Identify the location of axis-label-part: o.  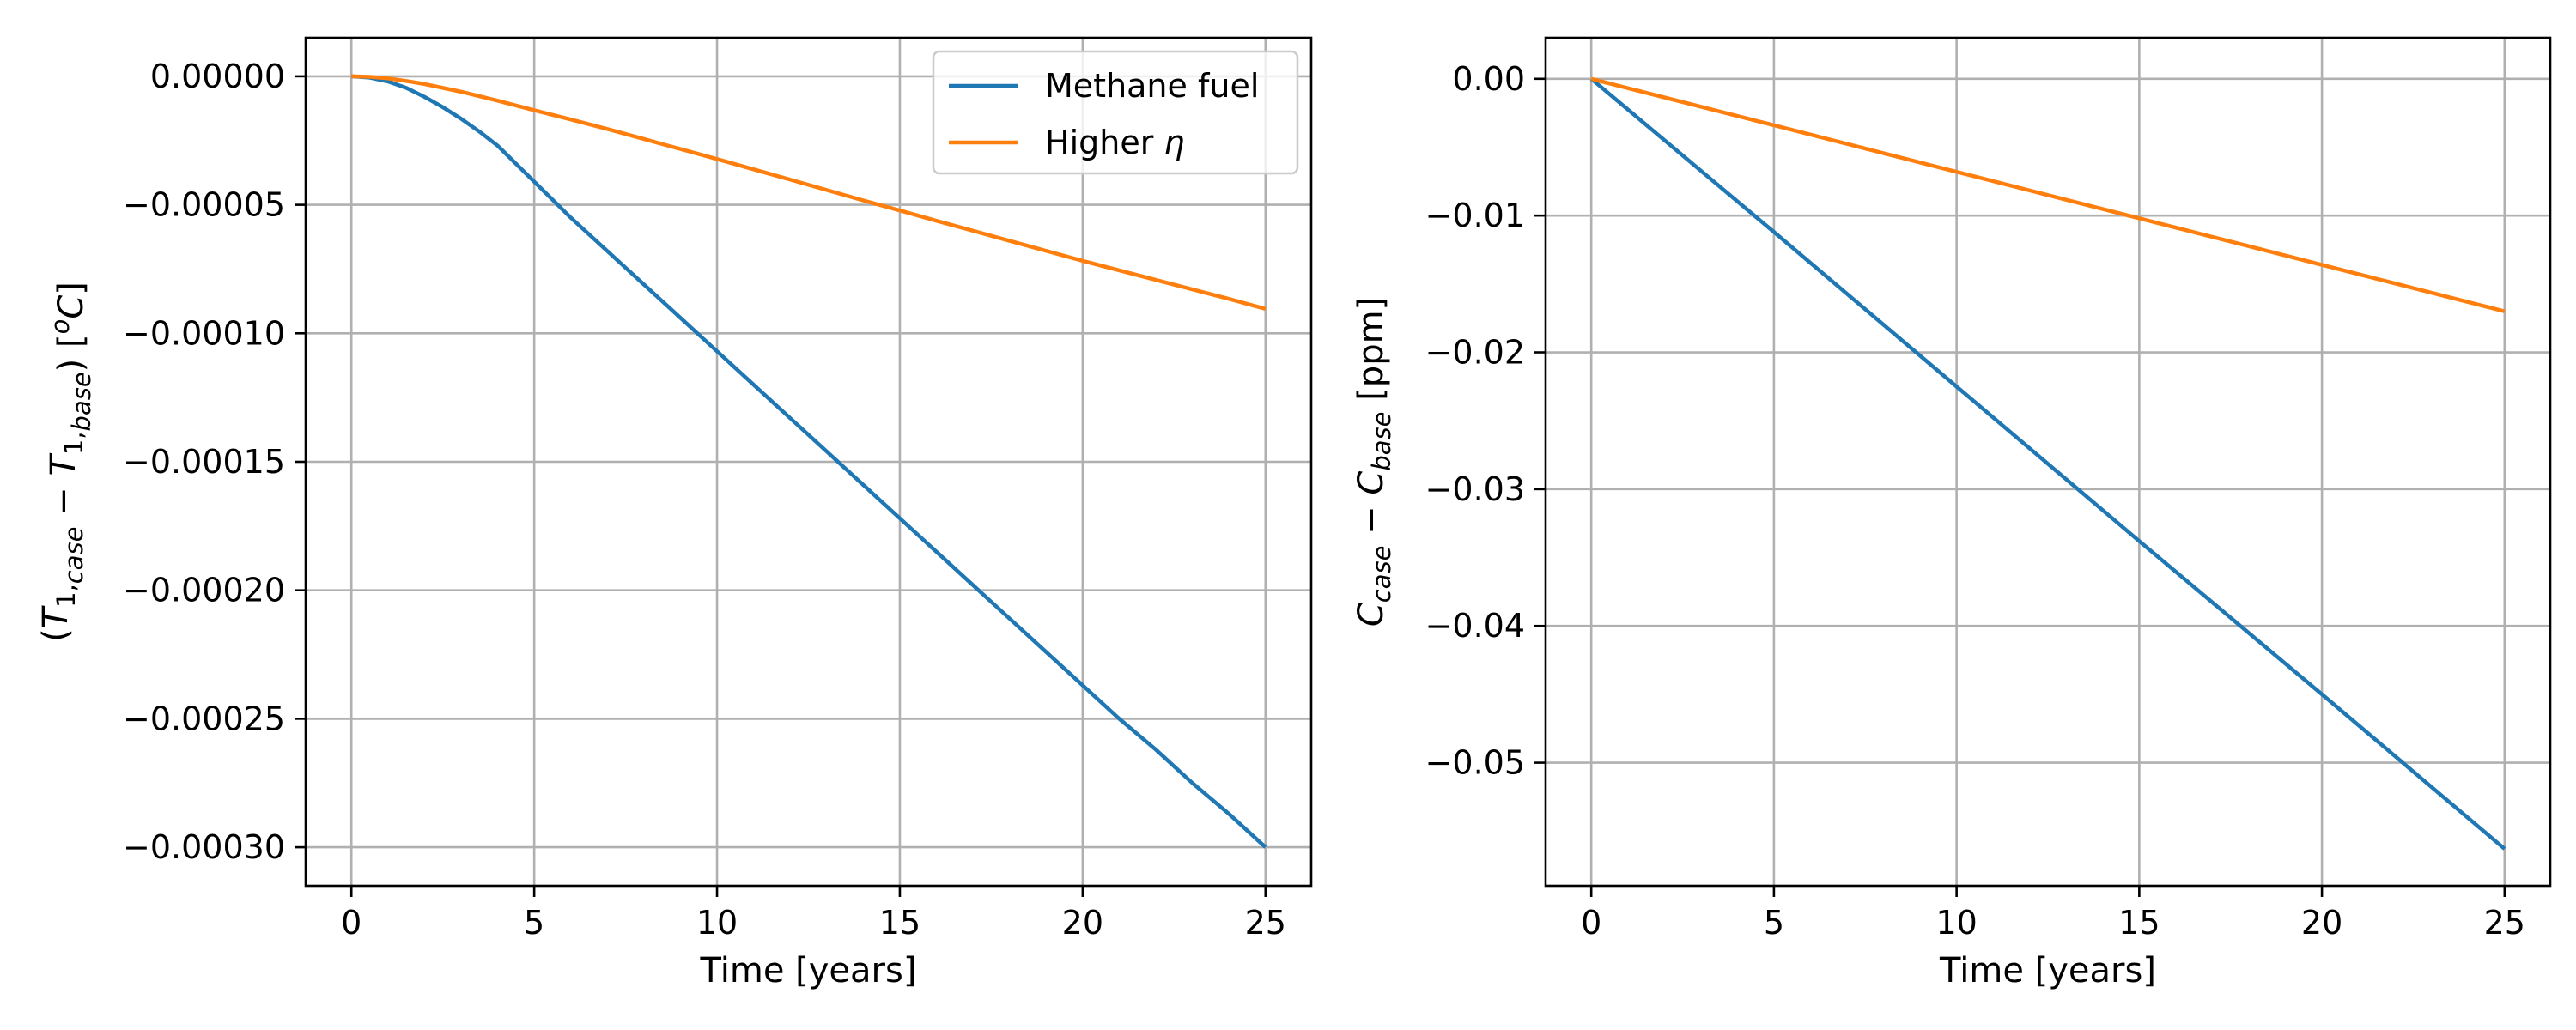
(61, 327).